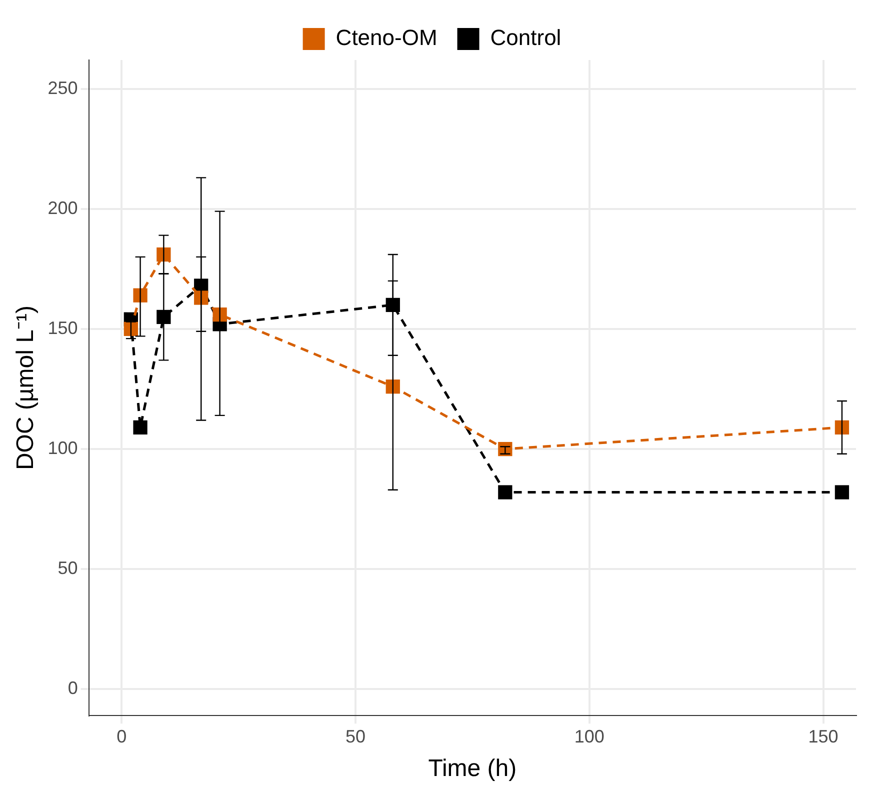  What do you see at coordinates (63, 88) in the screenshot?
I see `y-tick-label: 250` at bounding box center [63, 88].